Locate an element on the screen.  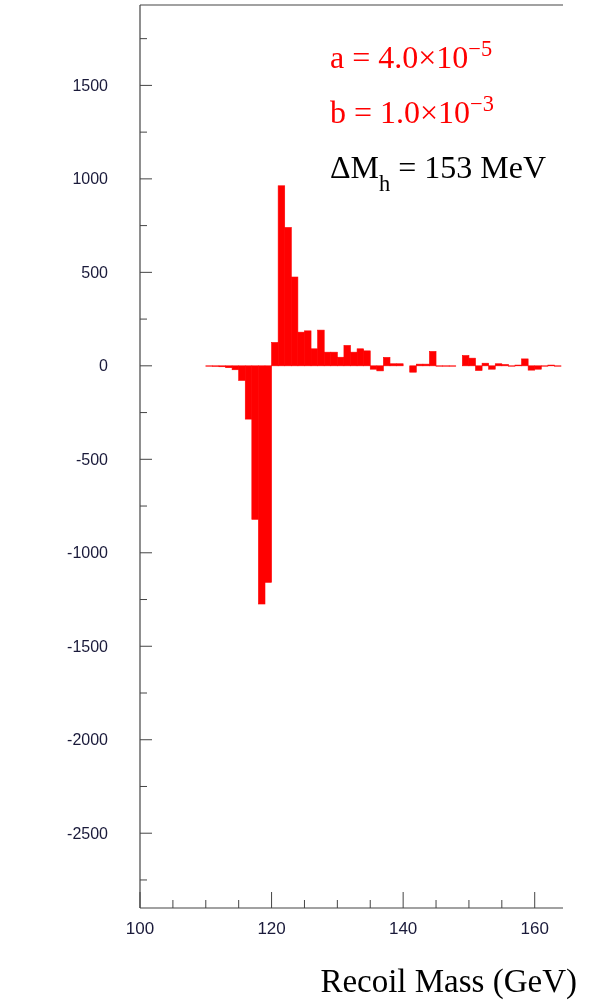
y-tick-label: -2500 is located at coordinates (88, 833).